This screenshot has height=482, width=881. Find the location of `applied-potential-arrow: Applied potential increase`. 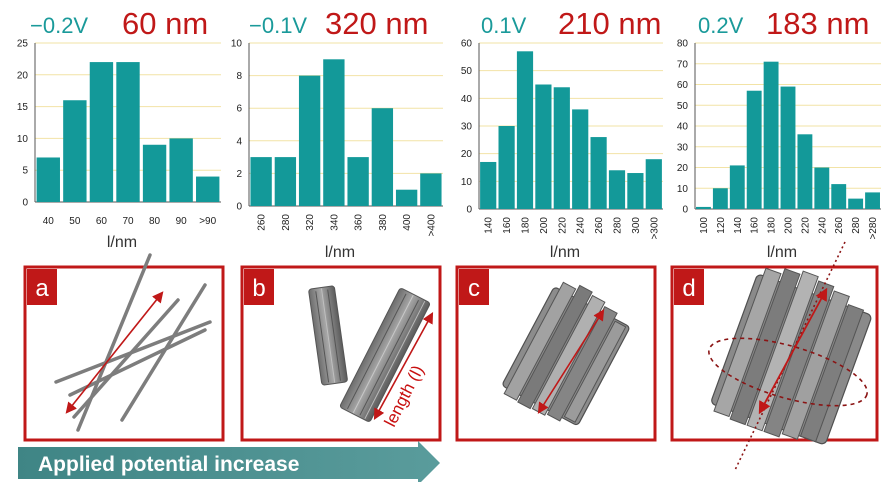

applied-potential-arrow: Applied potential increase is located at coordinates (229, 461).